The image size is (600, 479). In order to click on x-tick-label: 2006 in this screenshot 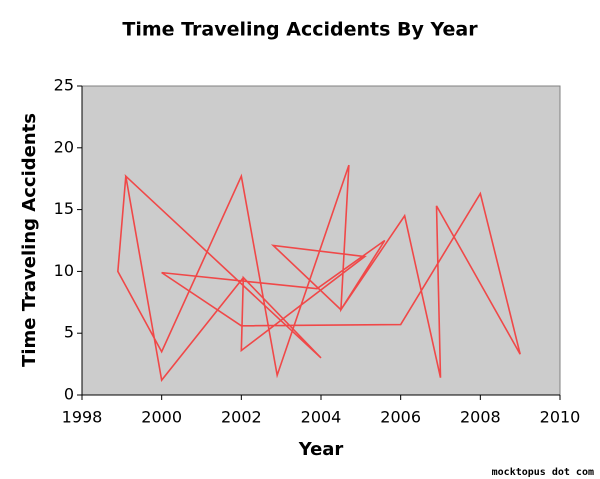, I will do `click(400, 417)`.